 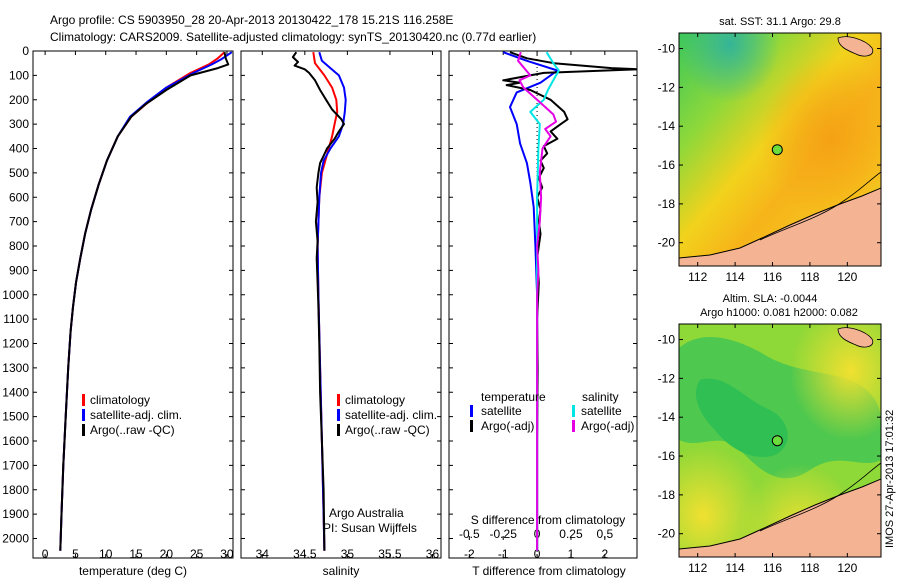 I want to click on difference-x-axis: -2 -1 0 1 2, so click(x=536, y=306).